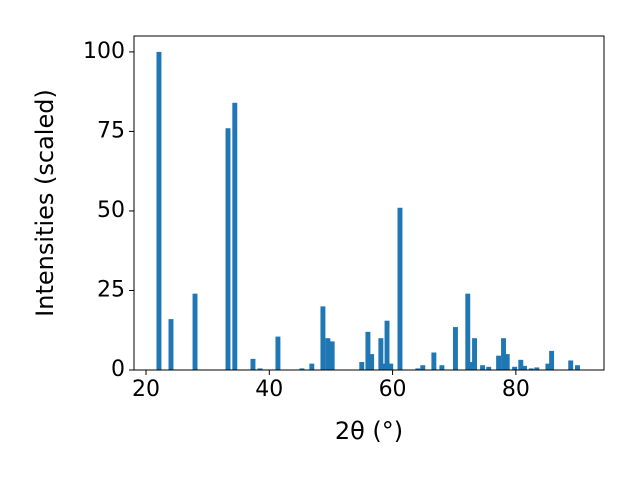 The width and height of the screenshot is (640, 480). I want to click on x-tick-label: 60, so click(393, 389).